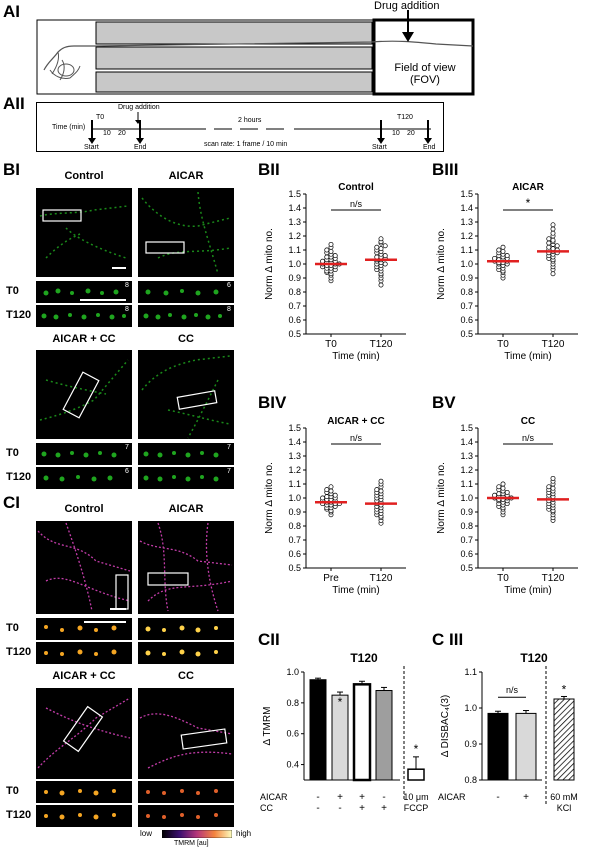  Describe the element at coordinates (466, 222) in the screenshot. I see `biii-ytick-label: 1.3` at that location.